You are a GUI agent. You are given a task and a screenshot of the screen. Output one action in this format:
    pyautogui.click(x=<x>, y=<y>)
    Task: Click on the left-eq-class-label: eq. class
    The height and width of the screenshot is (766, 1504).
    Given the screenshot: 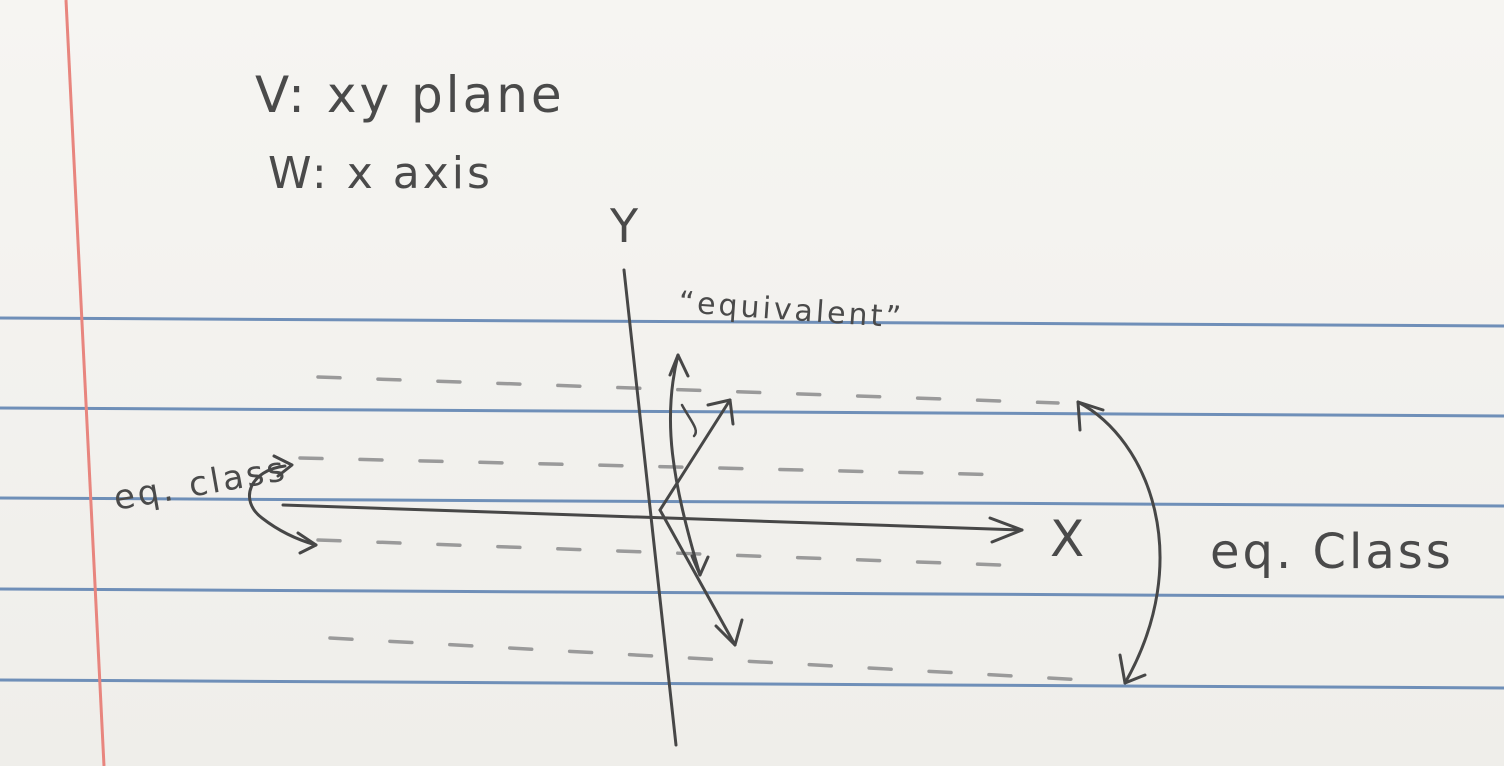 What is the action you would take?
    pyautogui.click(x=201, y=484)
    